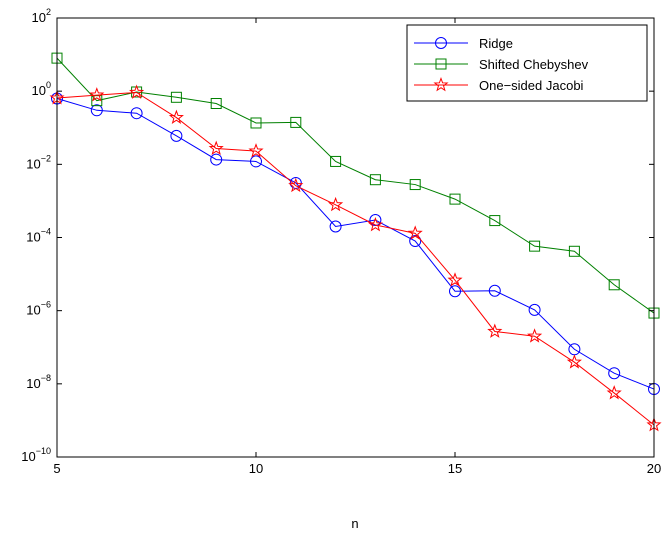  What do you see at coordinates (534, 64) in the screenshot?
I see `legend-label: Shifted Chebyshev` at bounding box center [534, 64].